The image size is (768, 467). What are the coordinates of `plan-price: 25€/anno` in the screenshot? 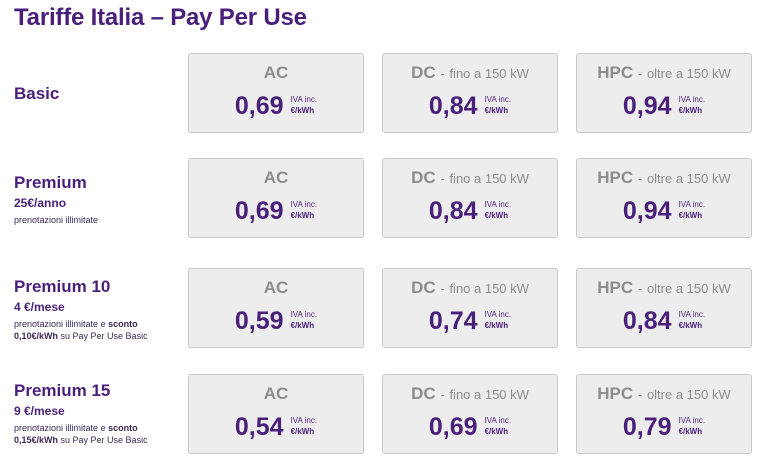 It's located at (40, 203).